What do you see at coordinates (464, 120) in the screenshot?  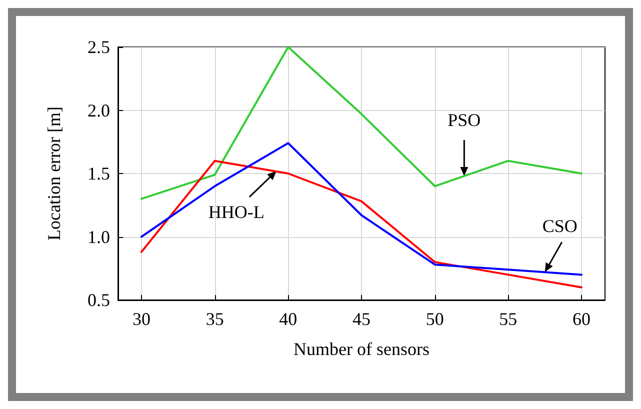 I see `annotation: PSO` at bounding box center [464, 120].